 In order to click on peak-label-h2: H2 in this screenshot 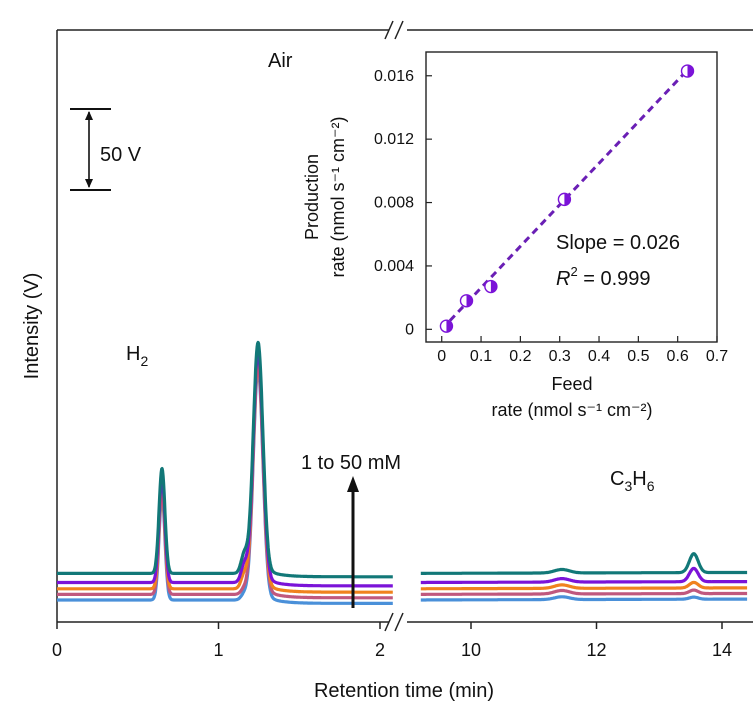, I will do `click(137, 356)`.